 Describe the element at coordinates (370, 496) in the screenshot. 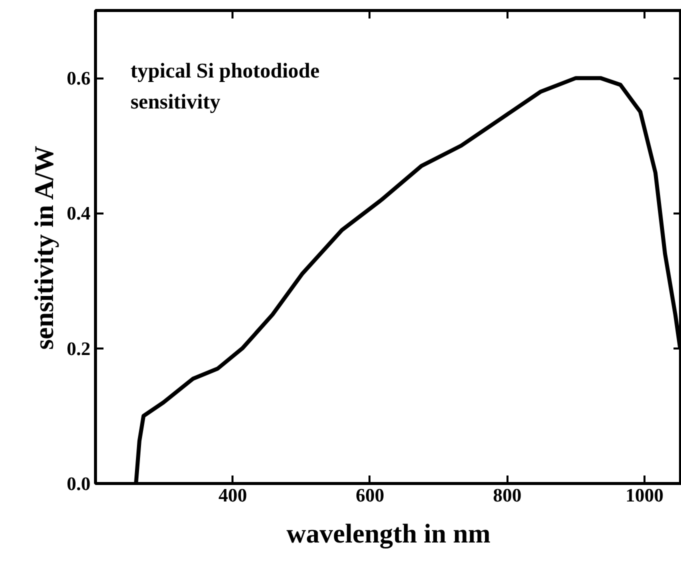

I see `x-tick-label: 600` at that location.